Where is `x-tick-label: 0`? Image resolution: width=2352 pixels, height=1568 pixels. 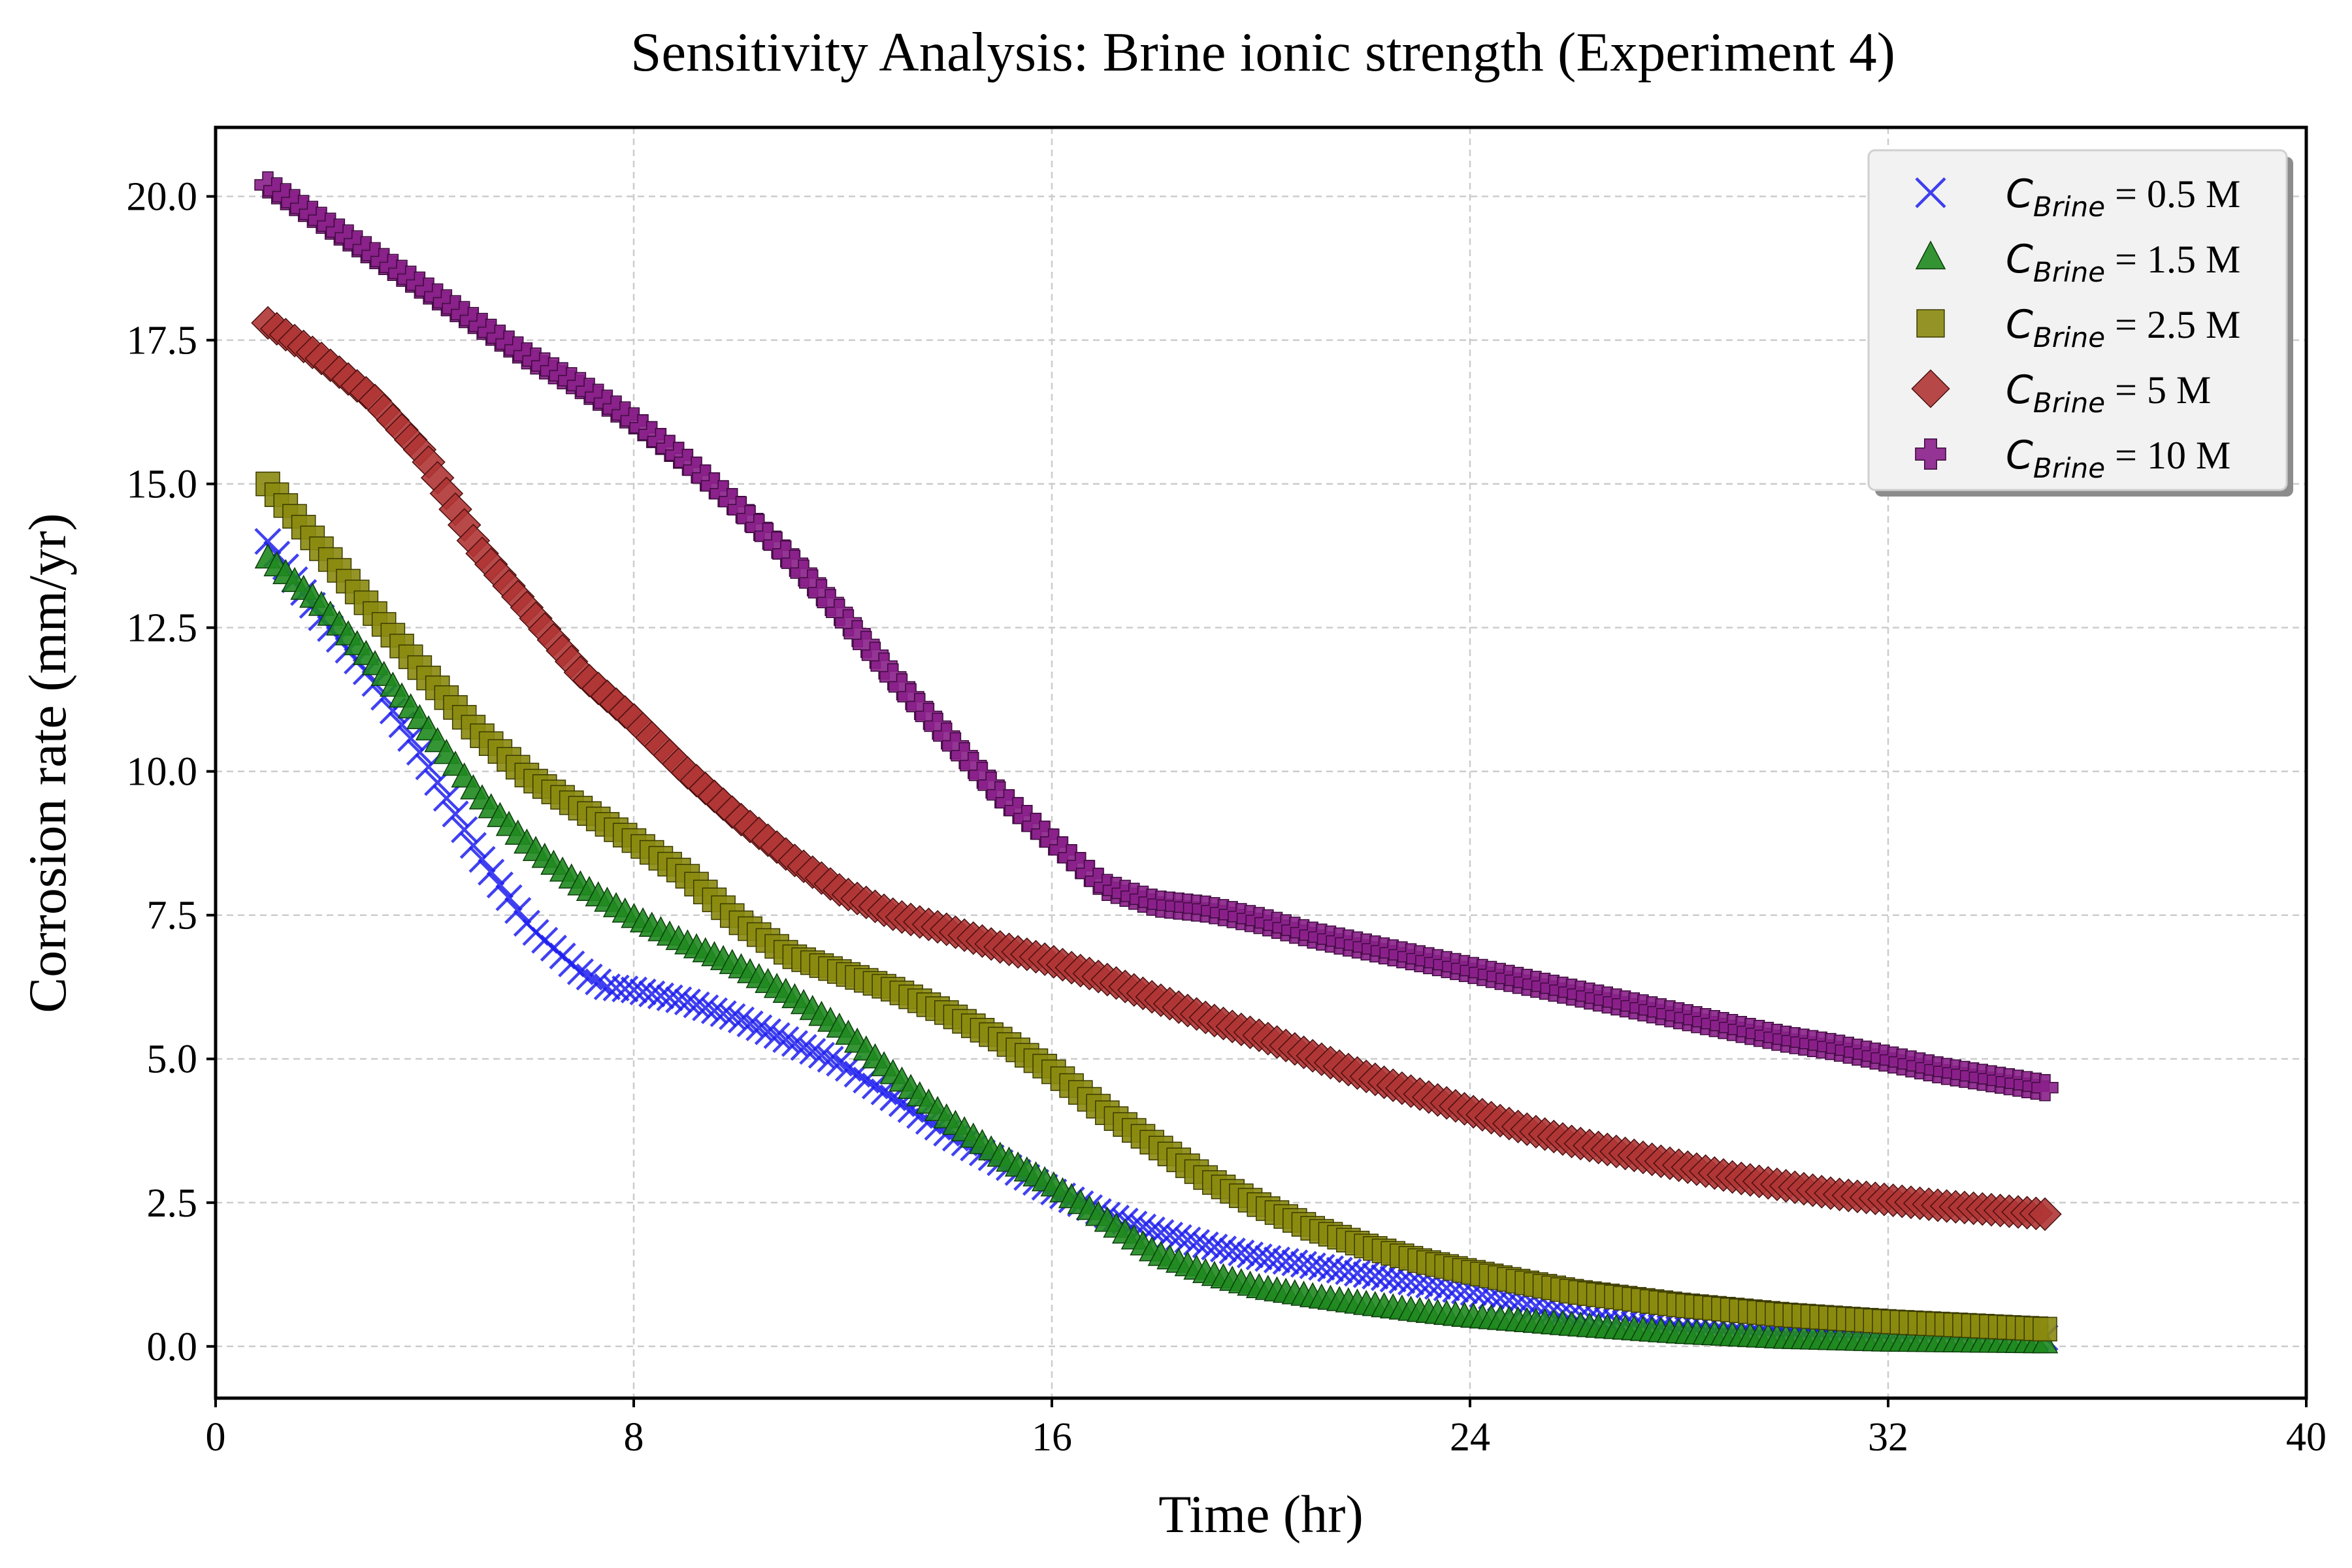
x-tick-label: 0 is located at coordinates (216, 1437).